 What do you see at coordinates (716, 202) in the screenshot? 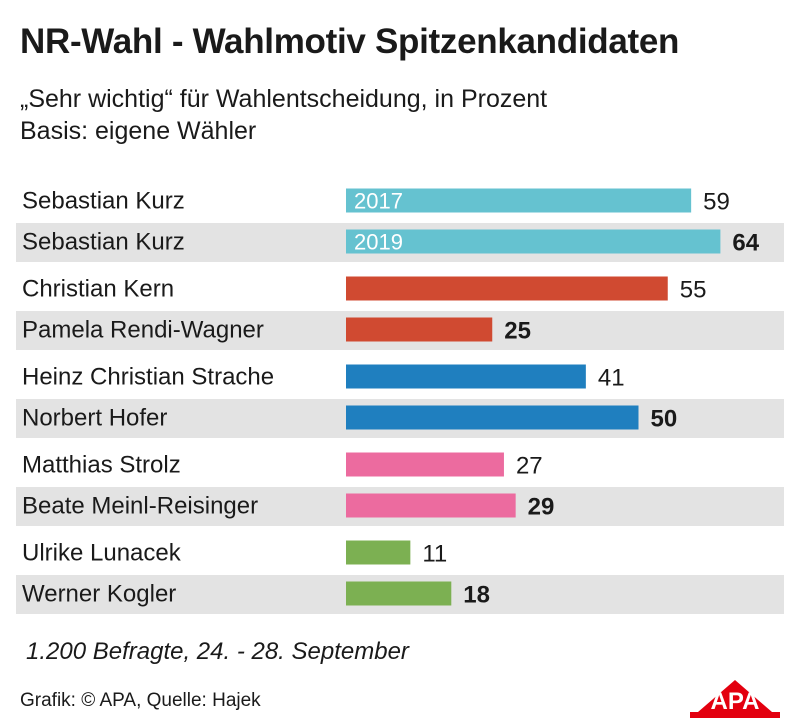
I see `value-label: 59` at bounding box center [716, 202].